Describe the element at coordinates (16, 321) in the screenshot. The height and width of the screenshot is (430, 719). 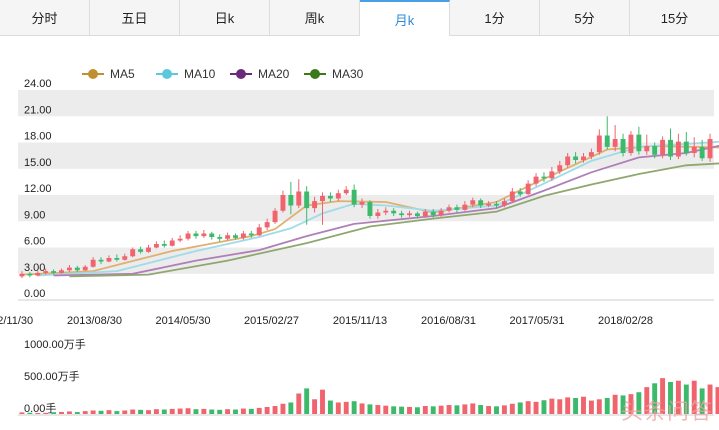
I see `x-tick-label: 2012/11/30` at that location.